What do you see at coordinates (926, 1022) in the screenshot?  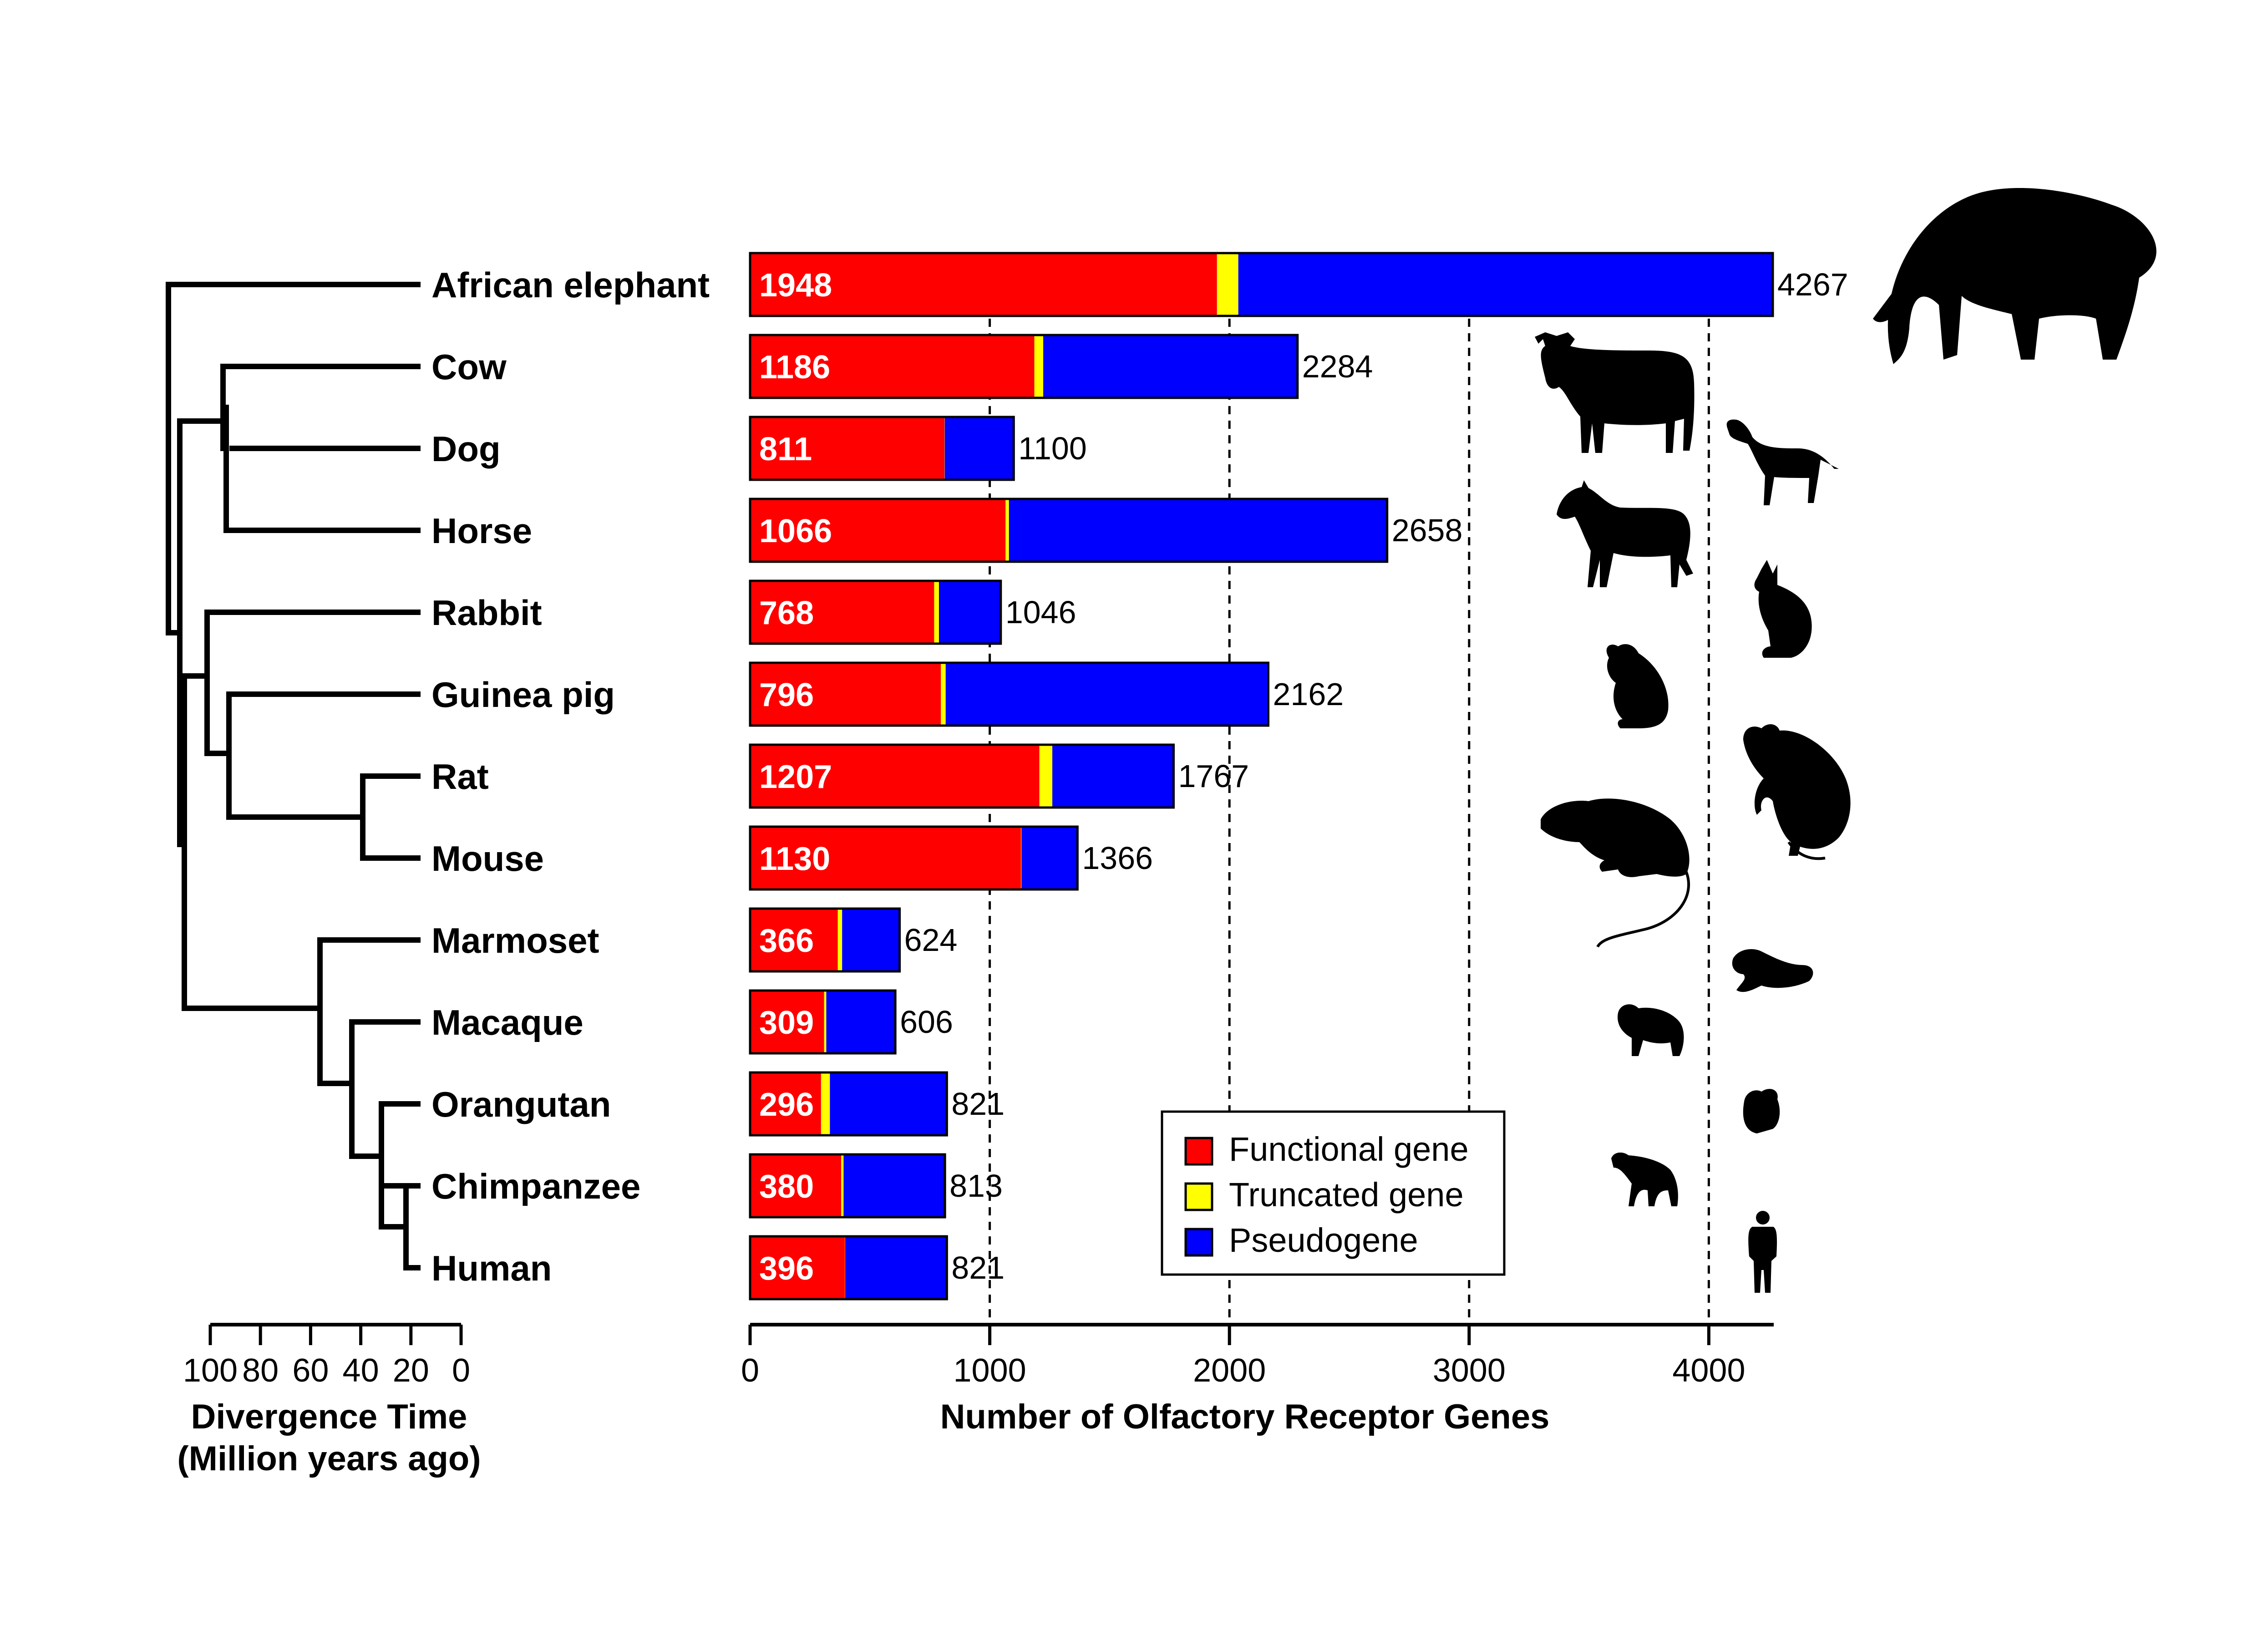 I see `total-value-label: 606` at bounding box center [926, 1022].